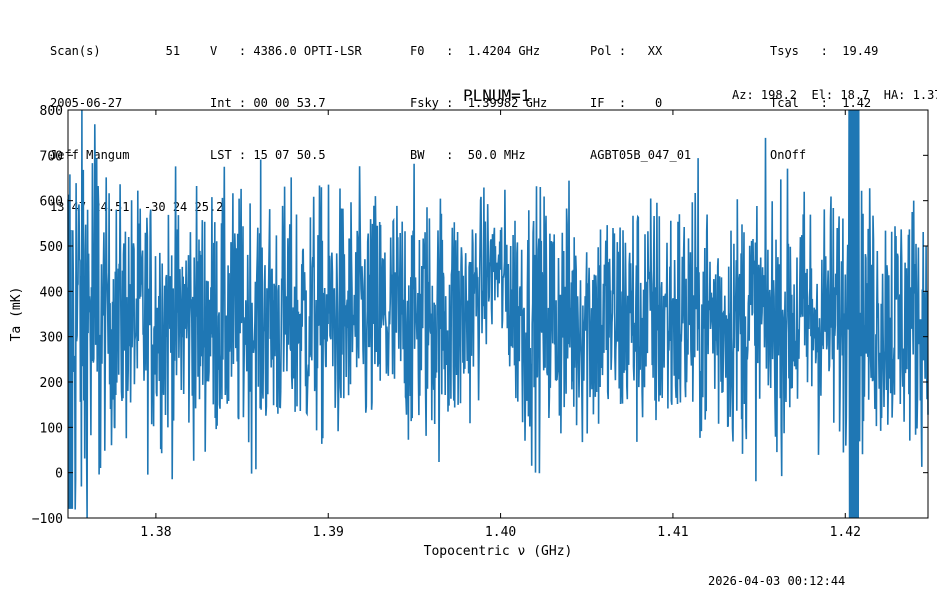  Describe the element at coordinates (834, 95) in the screenshot. I see `header-pointing: Az: 198.2 El: 18.7 HA: 1.37` at that location.